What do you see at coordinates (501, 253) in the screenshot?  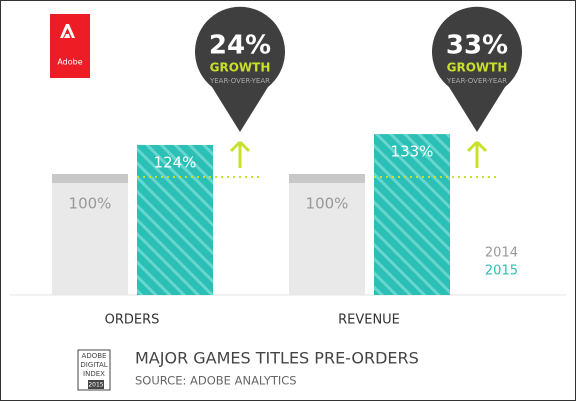 I see `legend-label: 2014` at bounding box center [501, 253].